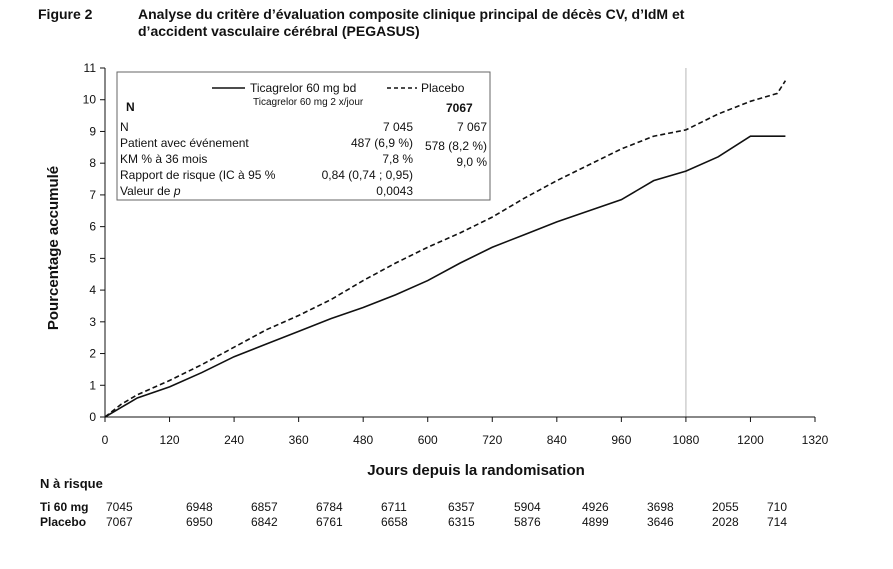 The width and height of the screenshot is (893, 569). I want to click on y-tick-label: 1, so click(92, 385).